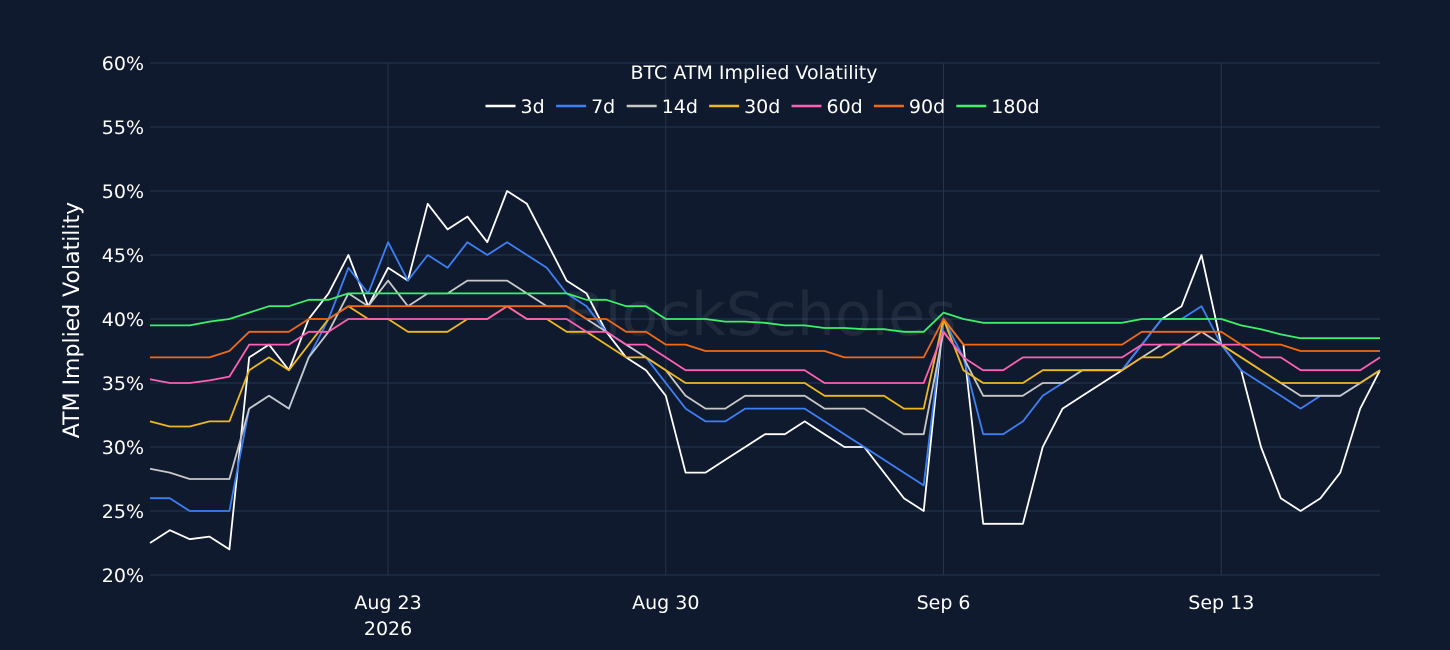 This screenshot has width=1450, height=650. Describe the element at coordinates (1015, 107) in the screenshot. I see `legend-label: 180d` at that location.